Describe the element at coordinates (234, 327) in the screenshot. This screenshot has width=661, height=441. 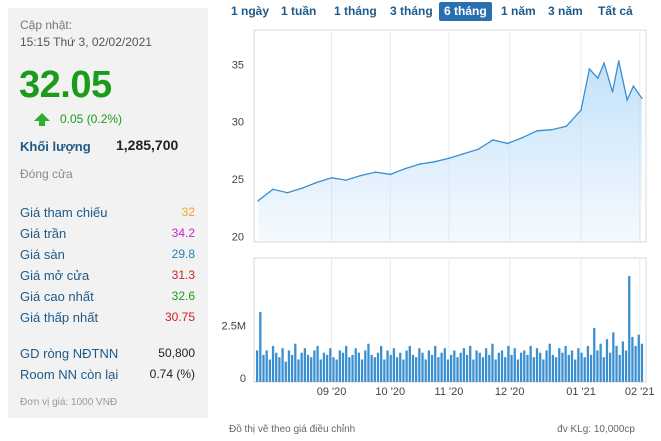
I see `volume-y-tick-label: 2.5M` at that location.